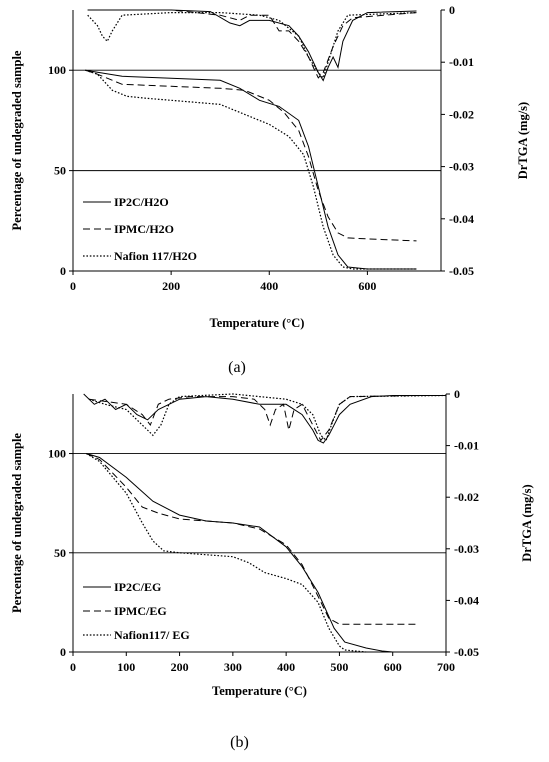 This screenshot has height=762, width=549. What do you see at coordinates (446, 667) in the screenshot?
I see `x-tick-label: 700` at bounding box center [446, 667].